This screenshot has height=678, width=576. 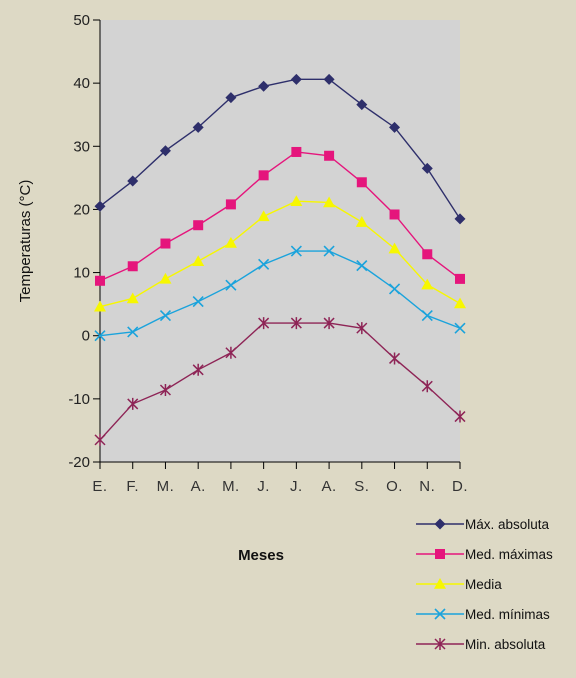 What do you see at coordinates (81, 209) in the screenshot?
I see `y-tick-label: 20` at bounding box center [81, 209].